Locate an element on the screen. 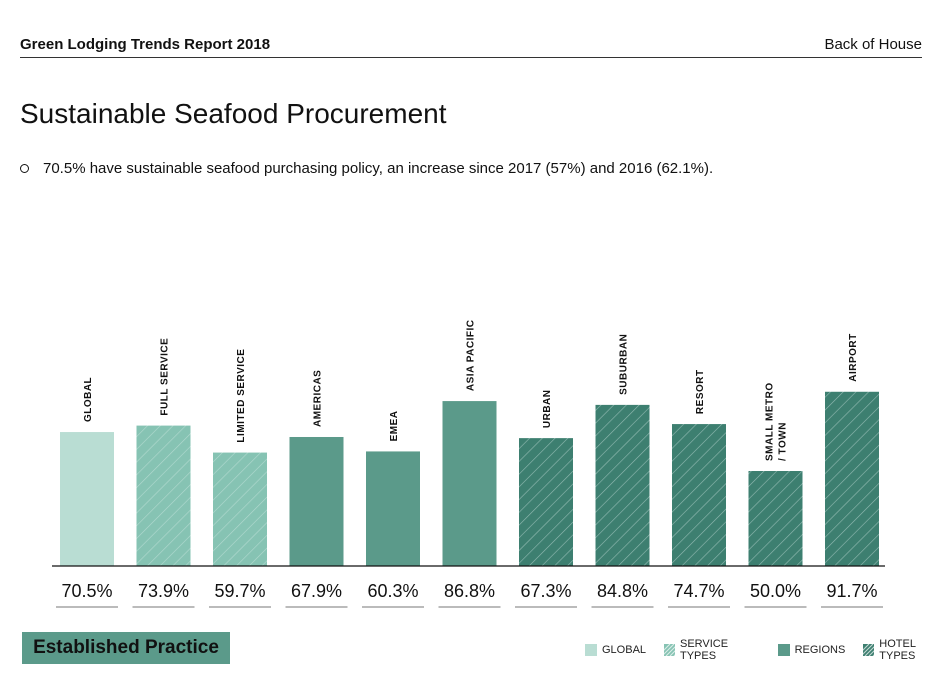  legend-item-global: GLOBAL is located at coordinates (615, 650).